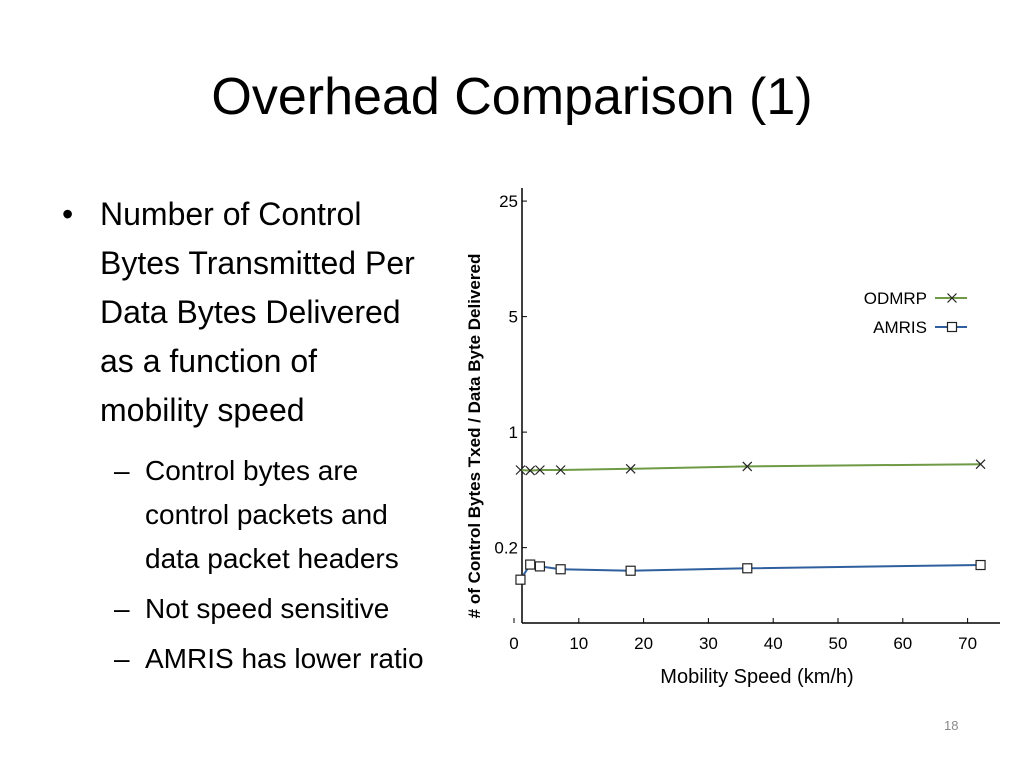  I want to click on y-tick-label: 0.2, so click(506, 548).